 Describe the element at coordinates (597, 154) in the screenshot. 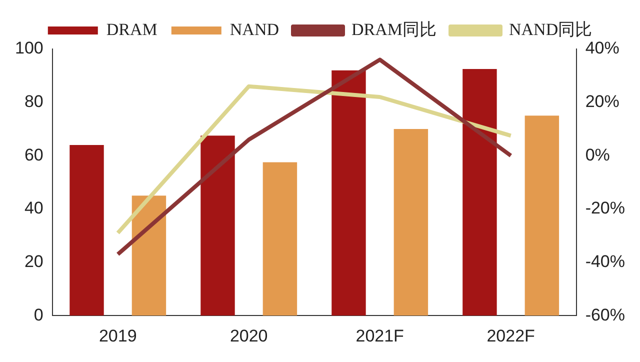

I see `y2-tick-label: 0%` at that location.